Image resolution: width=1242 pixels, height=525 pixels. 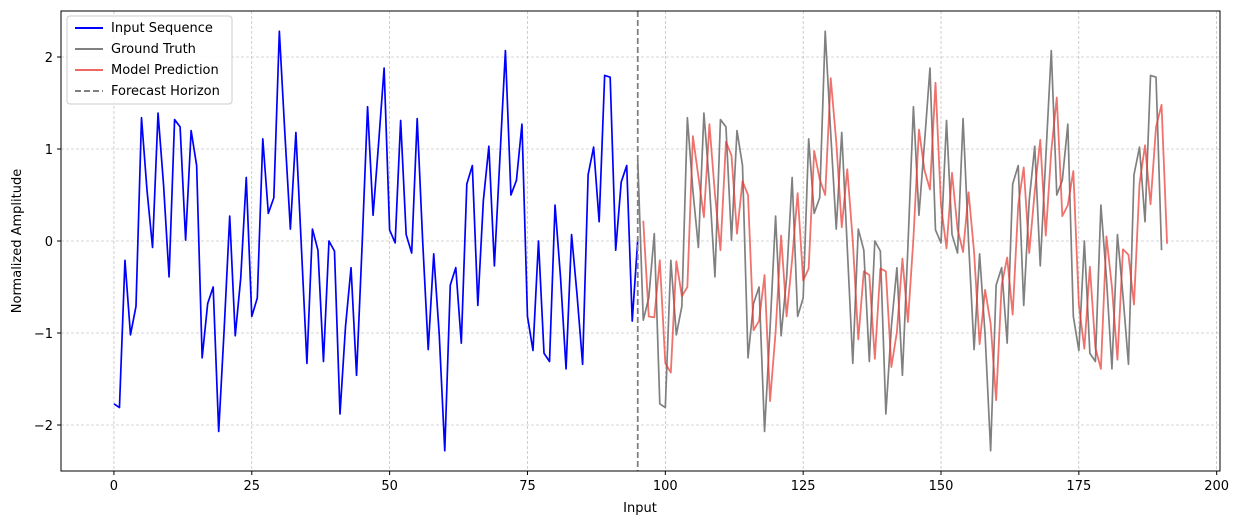 I want to click on legend-box, so click(x=149, y=60).